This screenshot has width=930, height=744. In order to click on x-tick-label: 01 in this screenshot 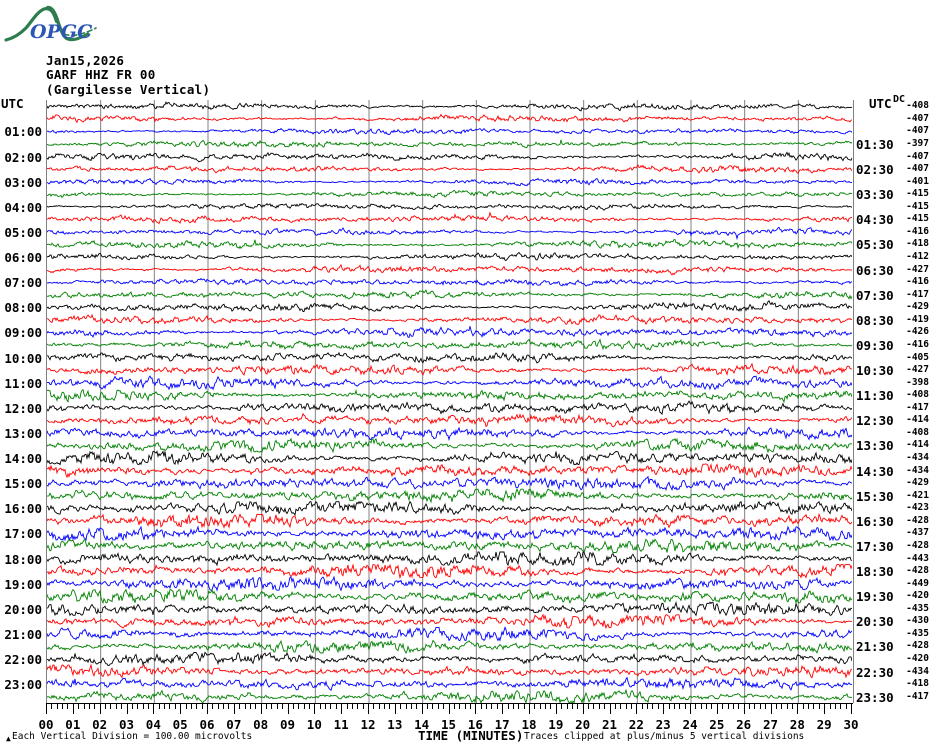, I will do `click(73, 724)`.